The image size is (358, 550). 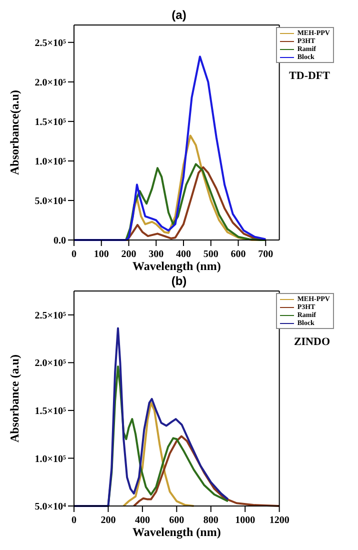 What do you see at coordinates (309, 76) in the screenshot?
I see `text: TD-DFT` at bounding box center [309, 76].